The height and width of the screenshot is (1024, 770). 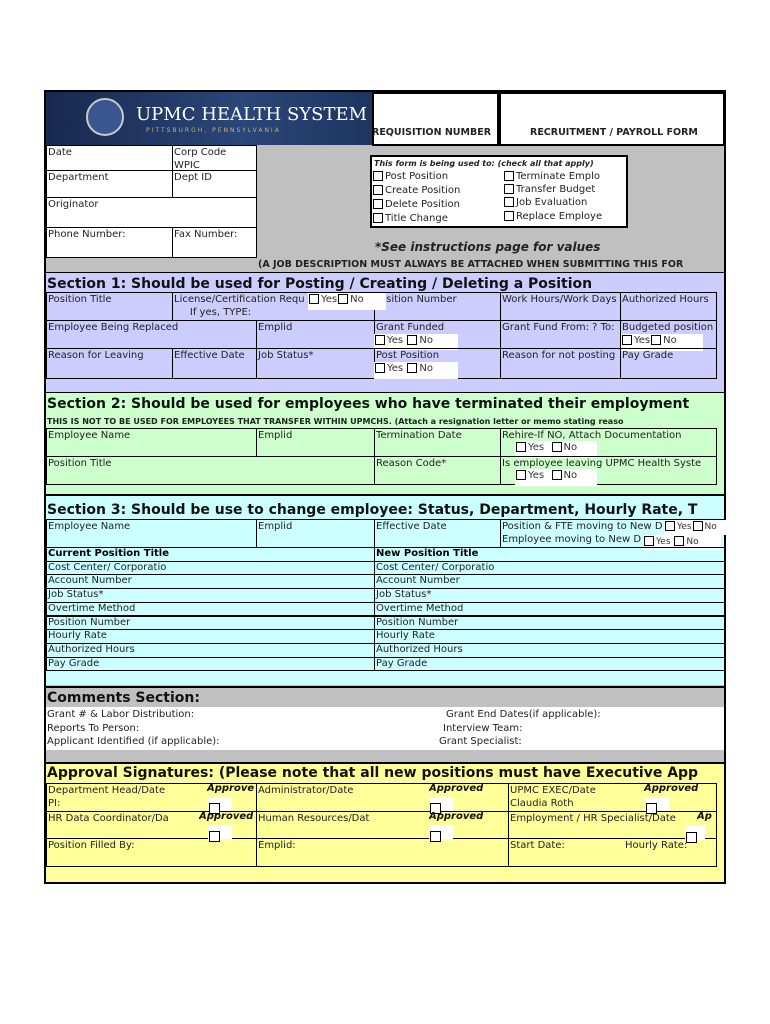 What do you see at coordinates (483, 728) in the screenshot?
I see `interview-team-label: Interview Team:` at bounding box center [483, 728].